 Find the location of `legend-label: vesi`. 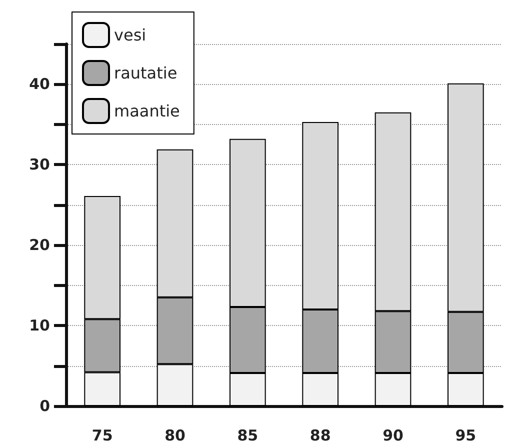

legend-label: vesi is located at coordinates (130, 35).